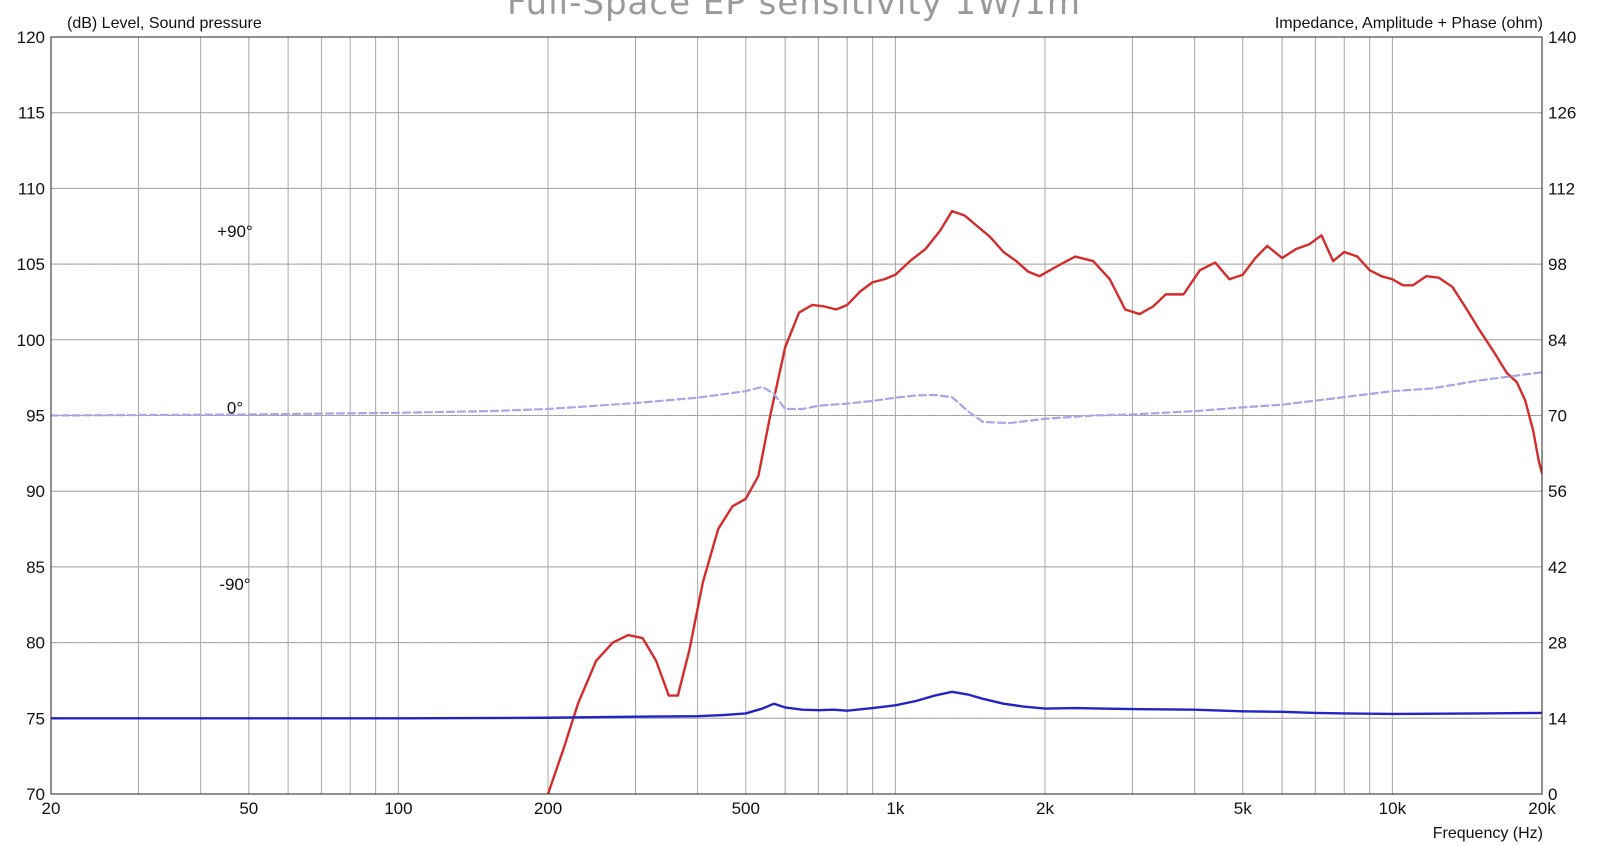 This screenshot has width=1612, height=846. I want to click on y-tick-label: 100, so click(31, 340).